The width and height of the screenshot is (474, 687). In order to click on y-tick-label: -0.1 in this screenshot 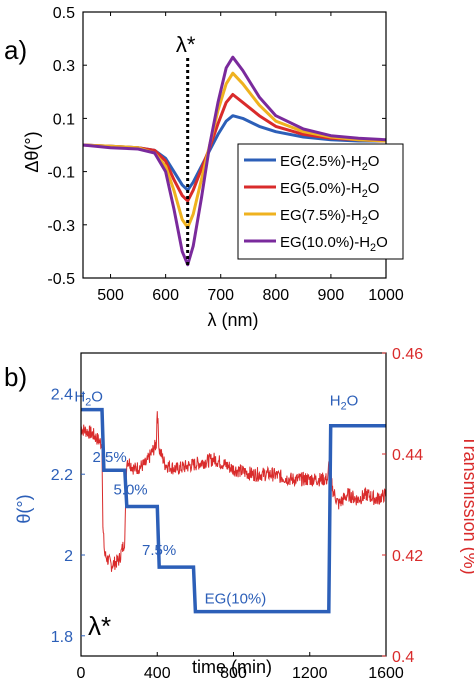, I will do `click(61, 173)`.